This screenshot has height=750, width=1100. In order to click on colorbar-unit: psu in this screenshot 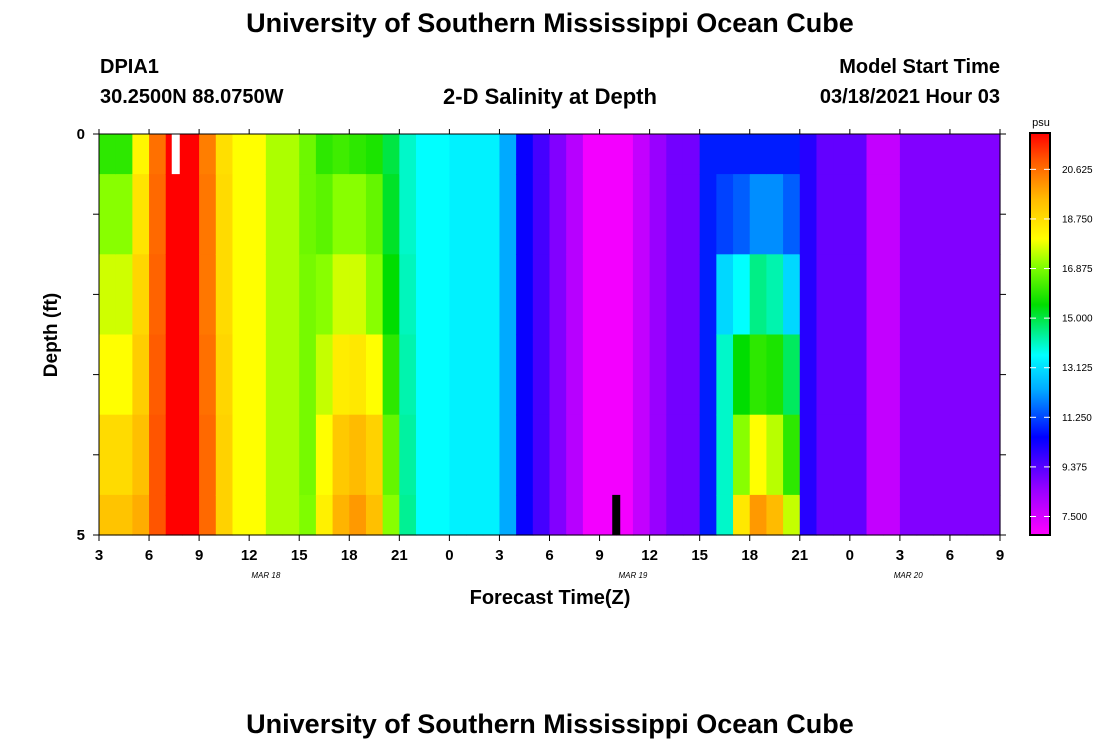, I will do `click(1041, 123)`.